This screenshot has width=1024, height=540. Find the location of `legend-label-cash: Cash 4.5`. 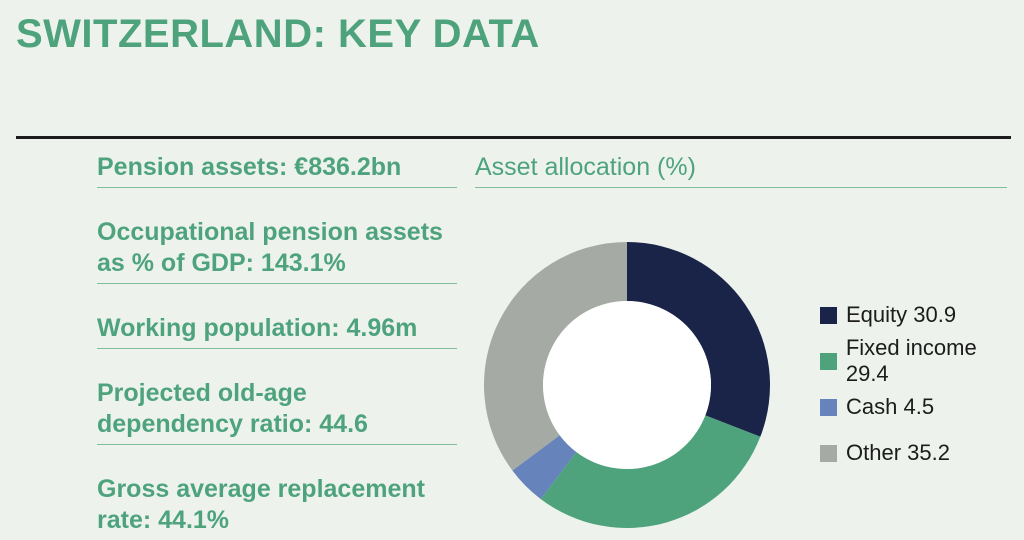

legend-label-cash: Cash 4.5 is located at coordinates (890, 406).